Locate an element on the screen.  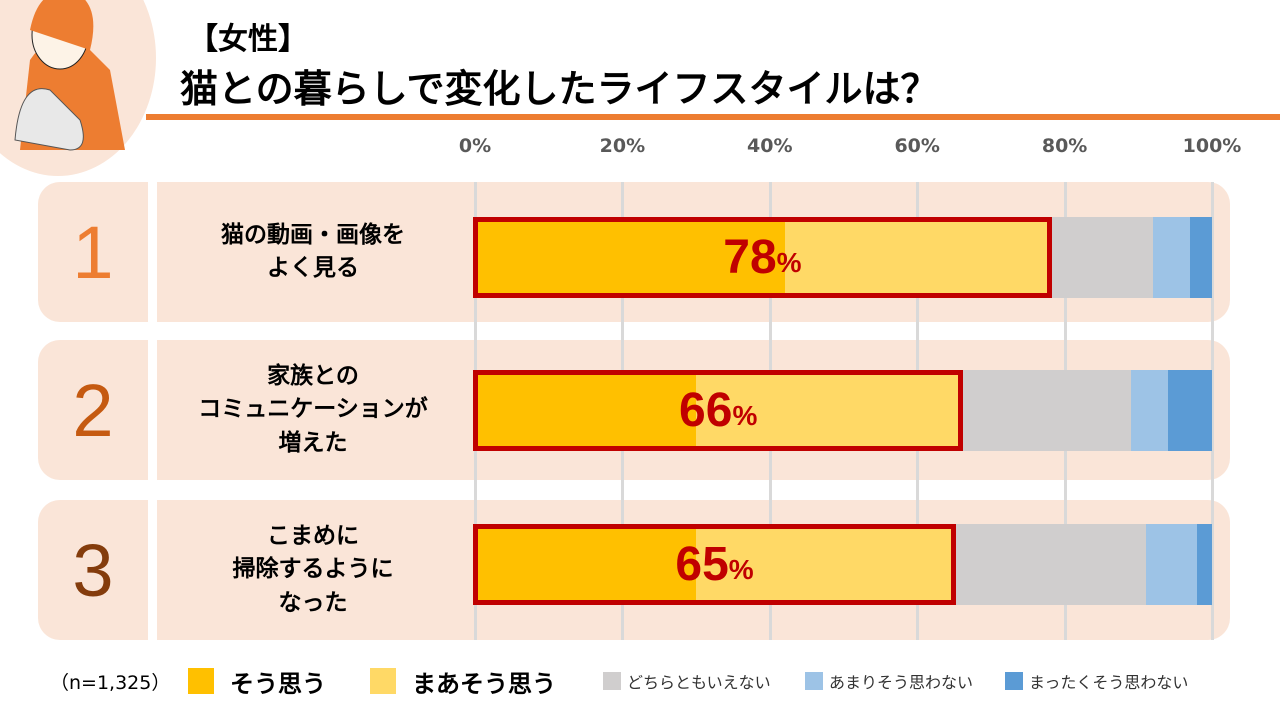
title-underline is located at coordinates (713, 117).